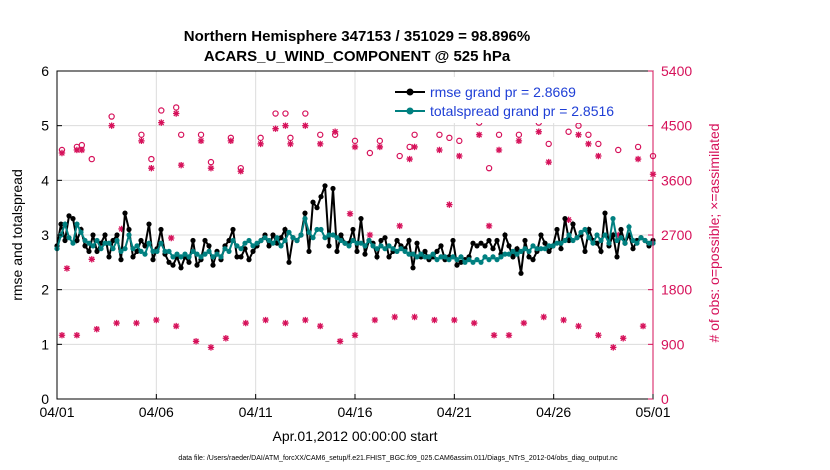 The width and height of the screenshot is (830, 470). Describe the element at coordinates (714, 232) in the screenshot. I see `y-axis-label-right: # of obs: o=possible; ×=assimilated` at that location.